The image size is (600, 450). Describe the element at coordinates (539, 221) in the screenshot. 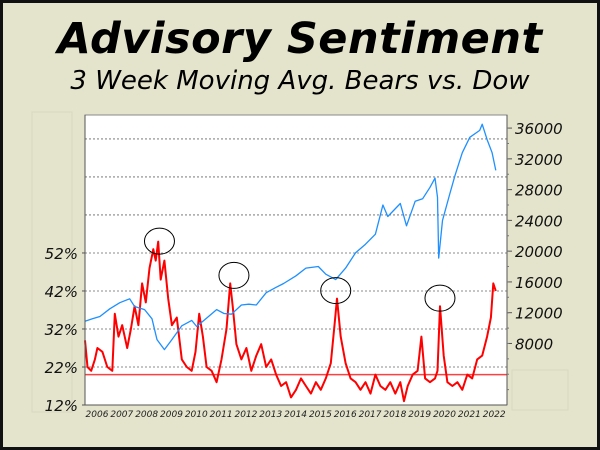

I see `right-tick-label: 24000` at that location.